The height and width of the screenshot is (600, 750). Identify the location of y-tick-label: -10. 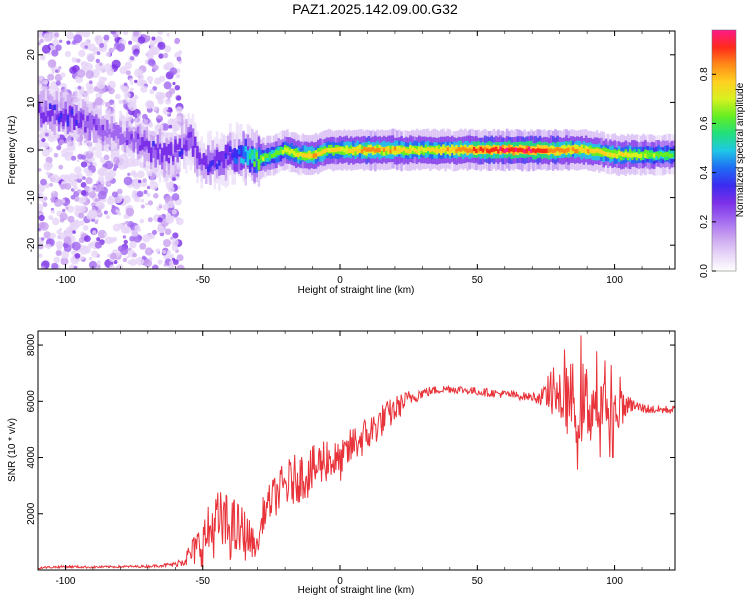
(31, 197).